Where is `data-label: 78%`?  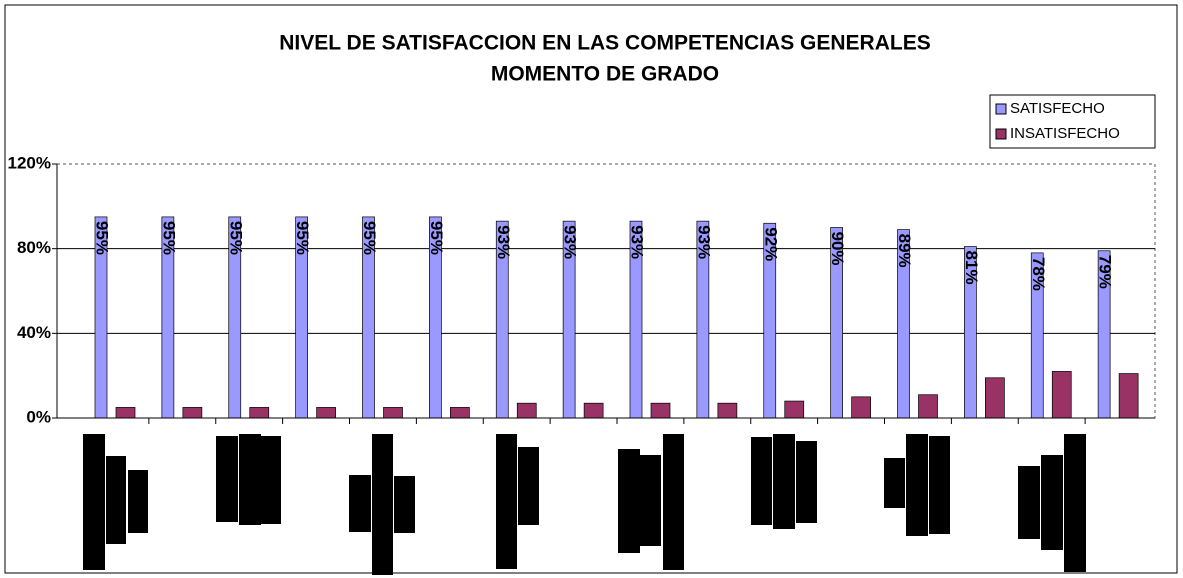 data-label: 78% is located at coordinates (1038, 274).